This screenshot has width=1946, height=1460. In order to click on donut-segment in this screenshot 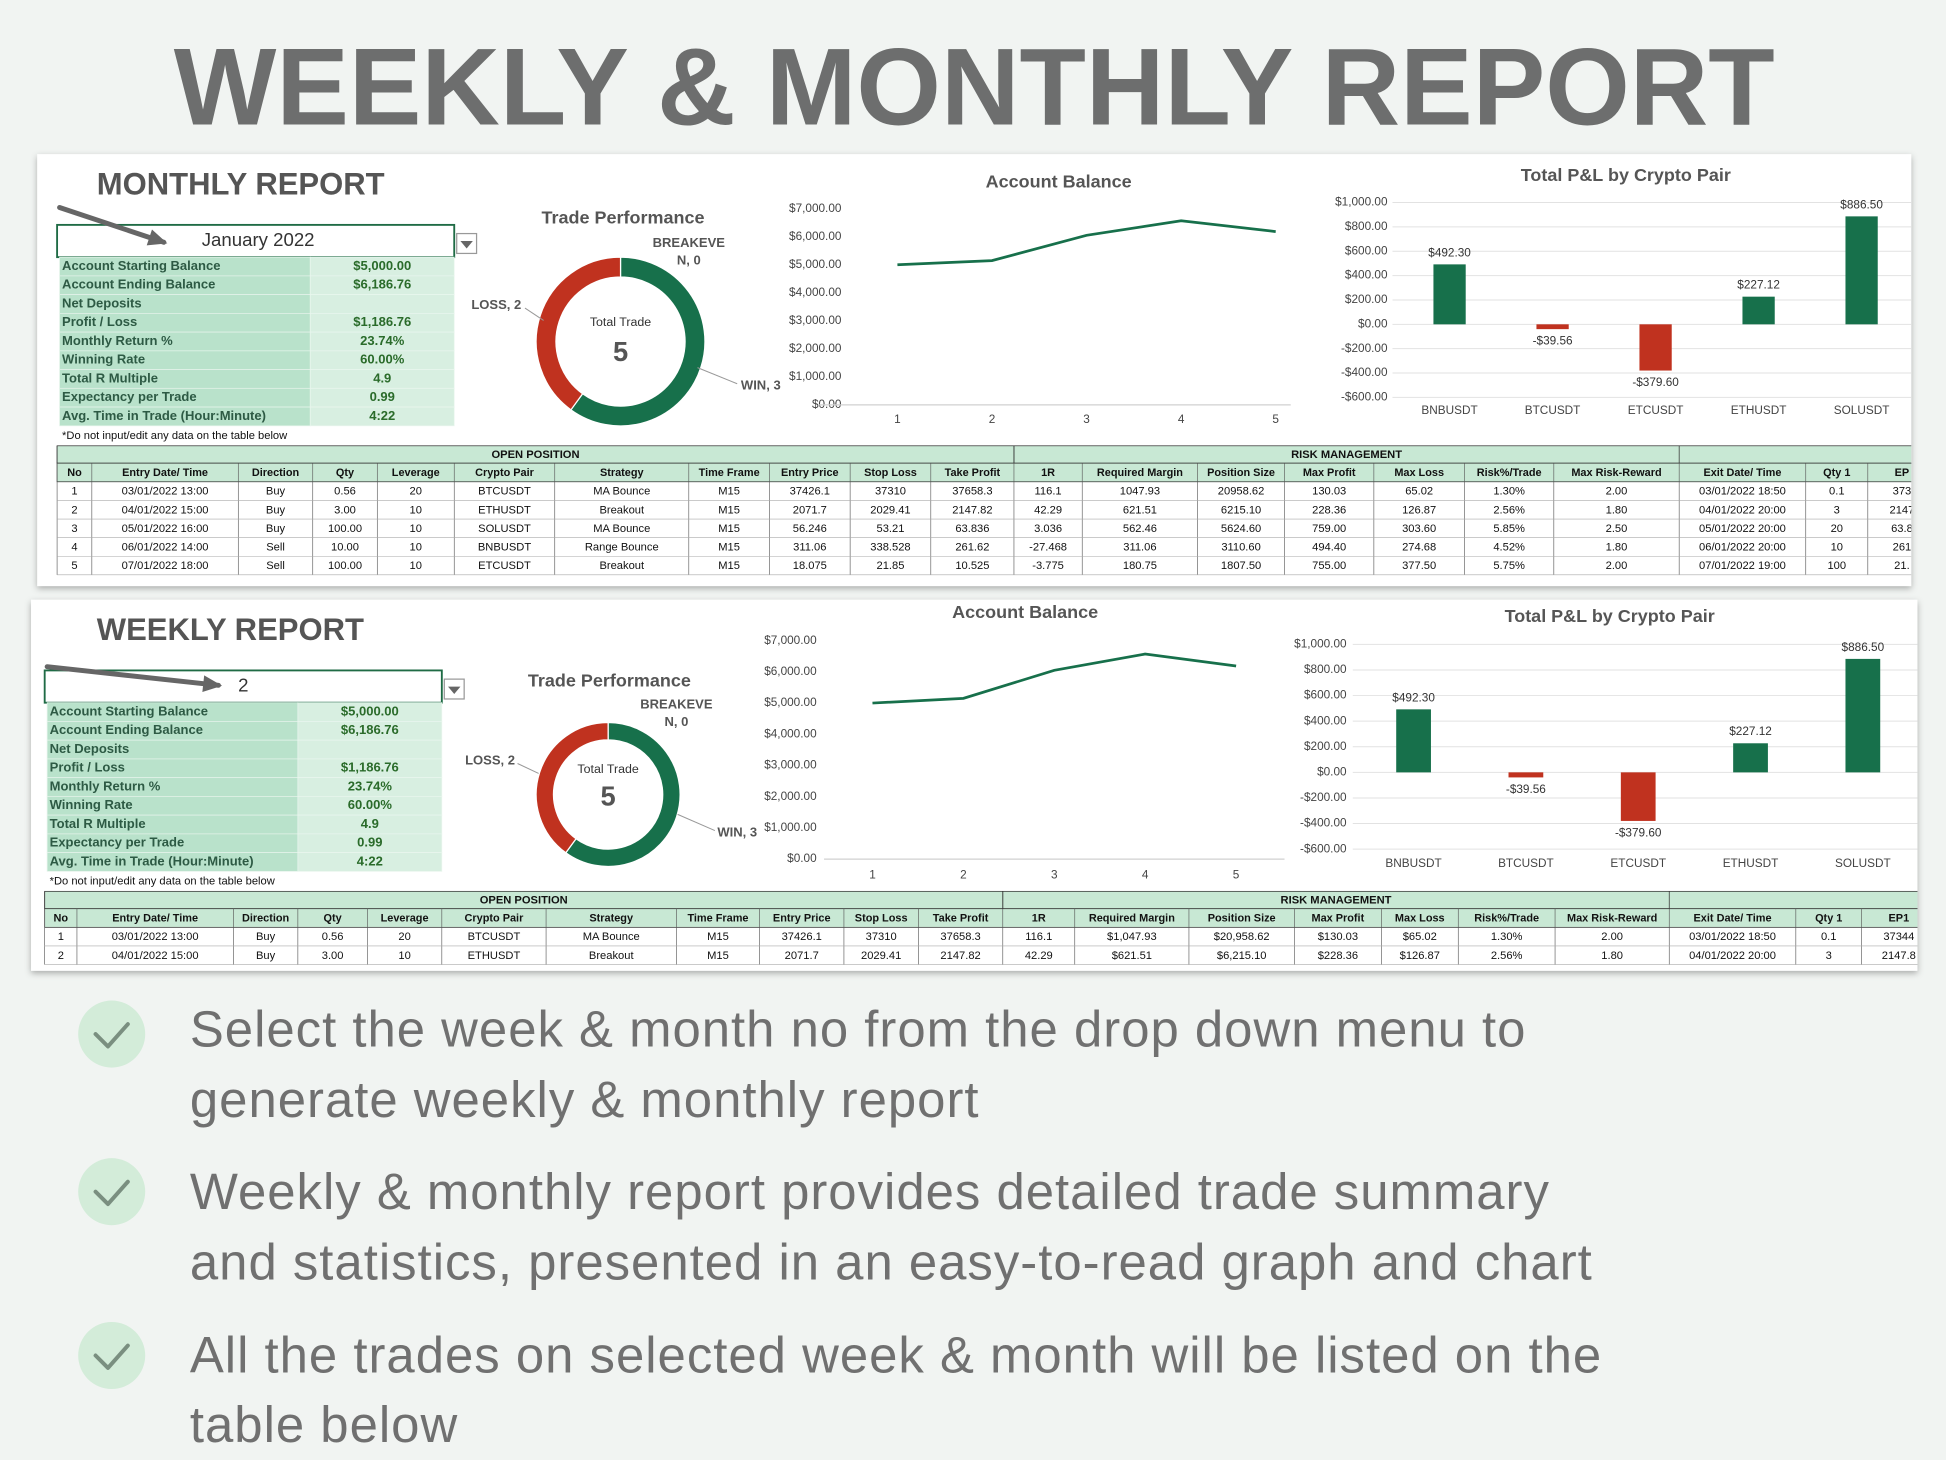, I will do `click(572, 787)`.